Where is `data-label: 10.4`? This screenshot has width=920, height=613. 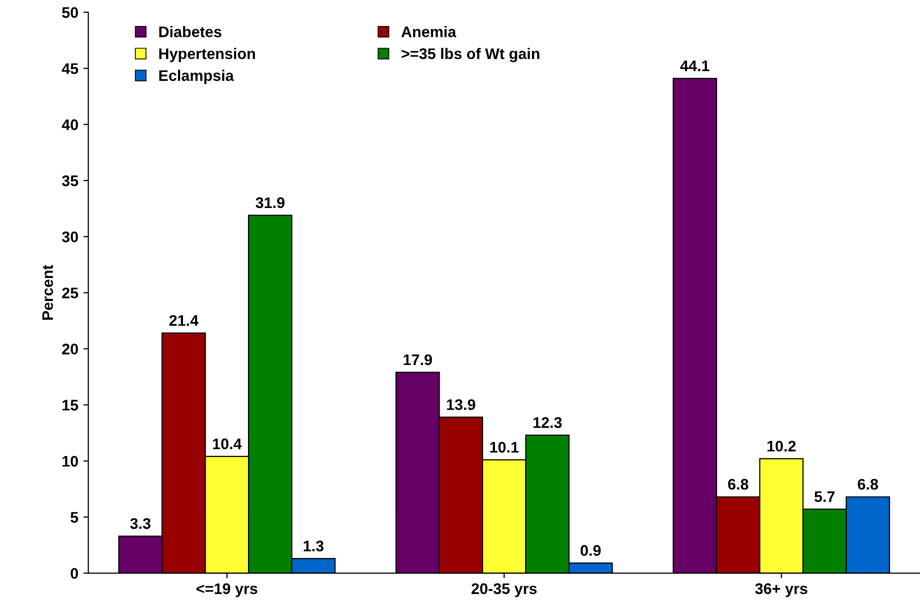
data-label: 10.4 is located at coordinates (227, 444).